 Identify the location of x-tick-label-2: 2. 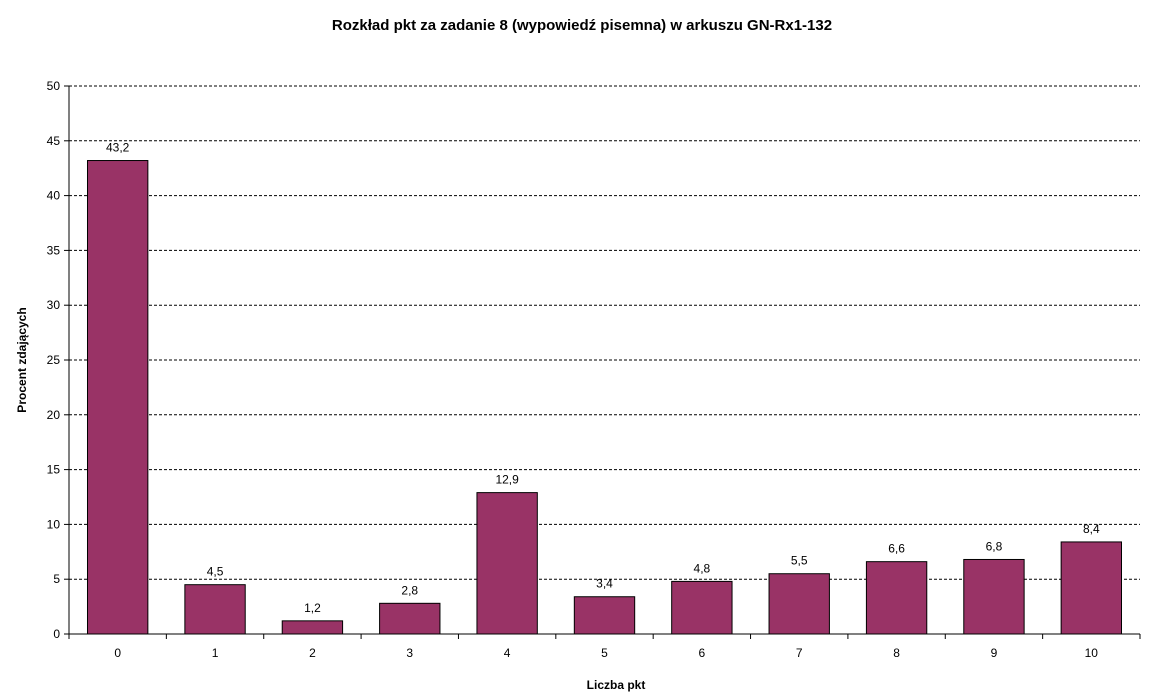
(312, 653).